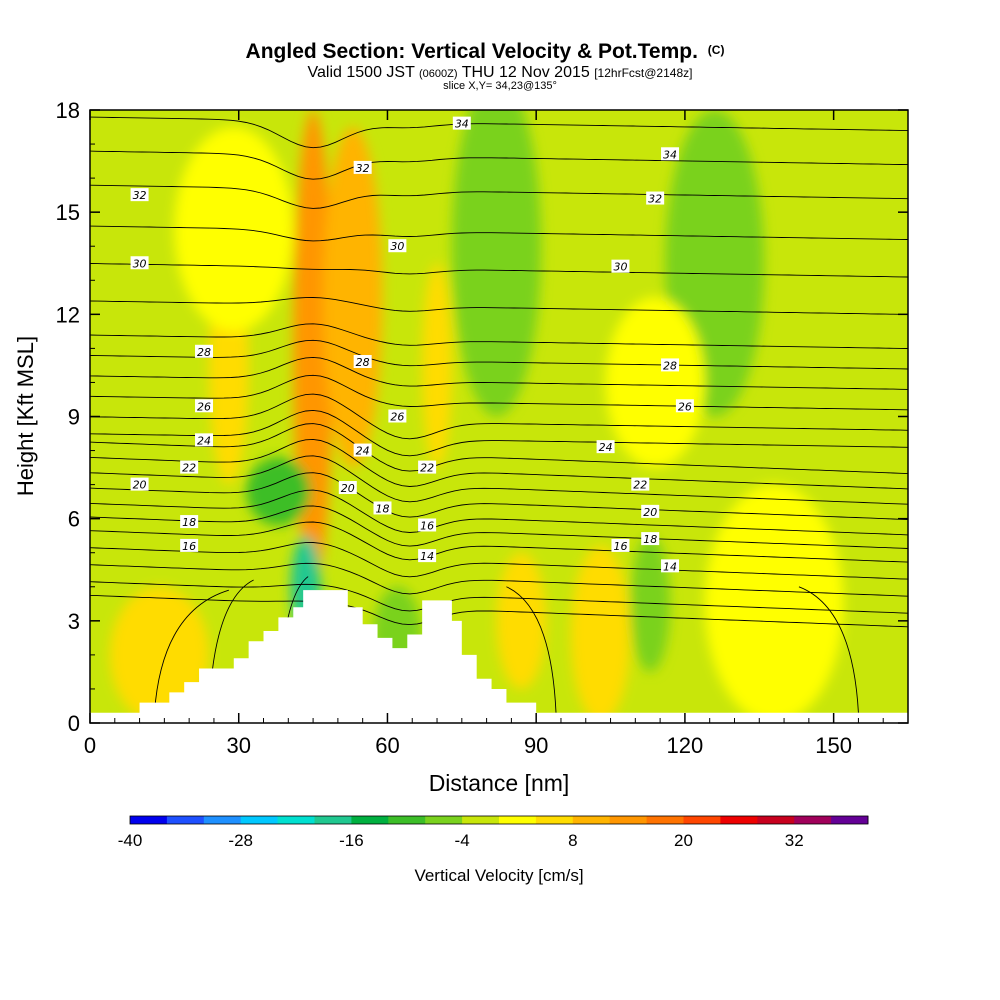  What do you see at coordinates (526, 72) in the screenshot?
I see `subtitle-date: THU 12 Nov 2015` at bounding box center [526, 72].